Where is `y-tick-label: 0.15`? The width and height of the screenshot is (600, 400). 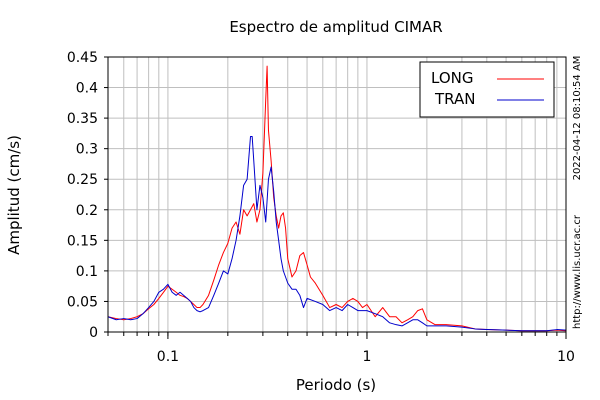 y-tick-label: 0.15 is located at coordinates (82, 241).